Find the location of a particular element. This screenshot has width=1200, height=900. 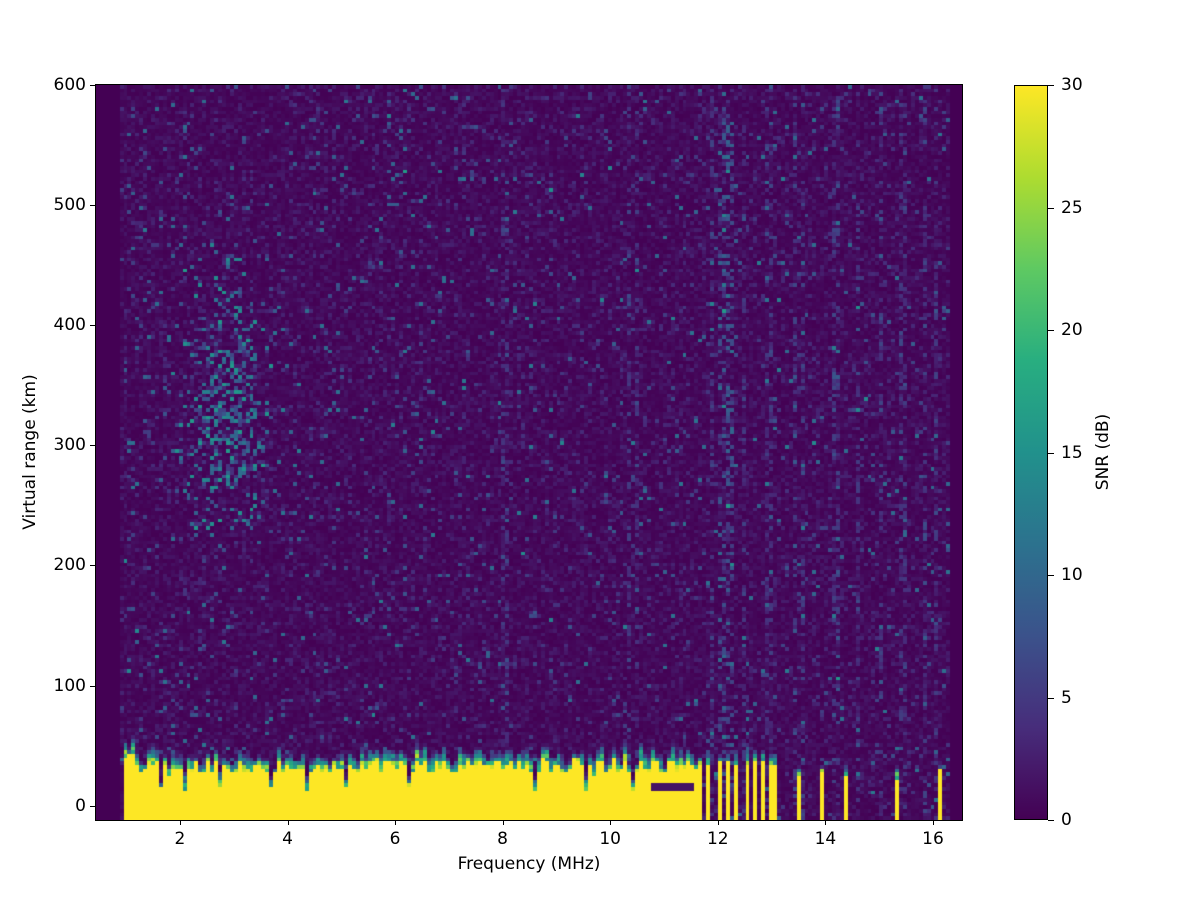

y-axis-label: Virtual range (km) is located at coordinates (30, 452).